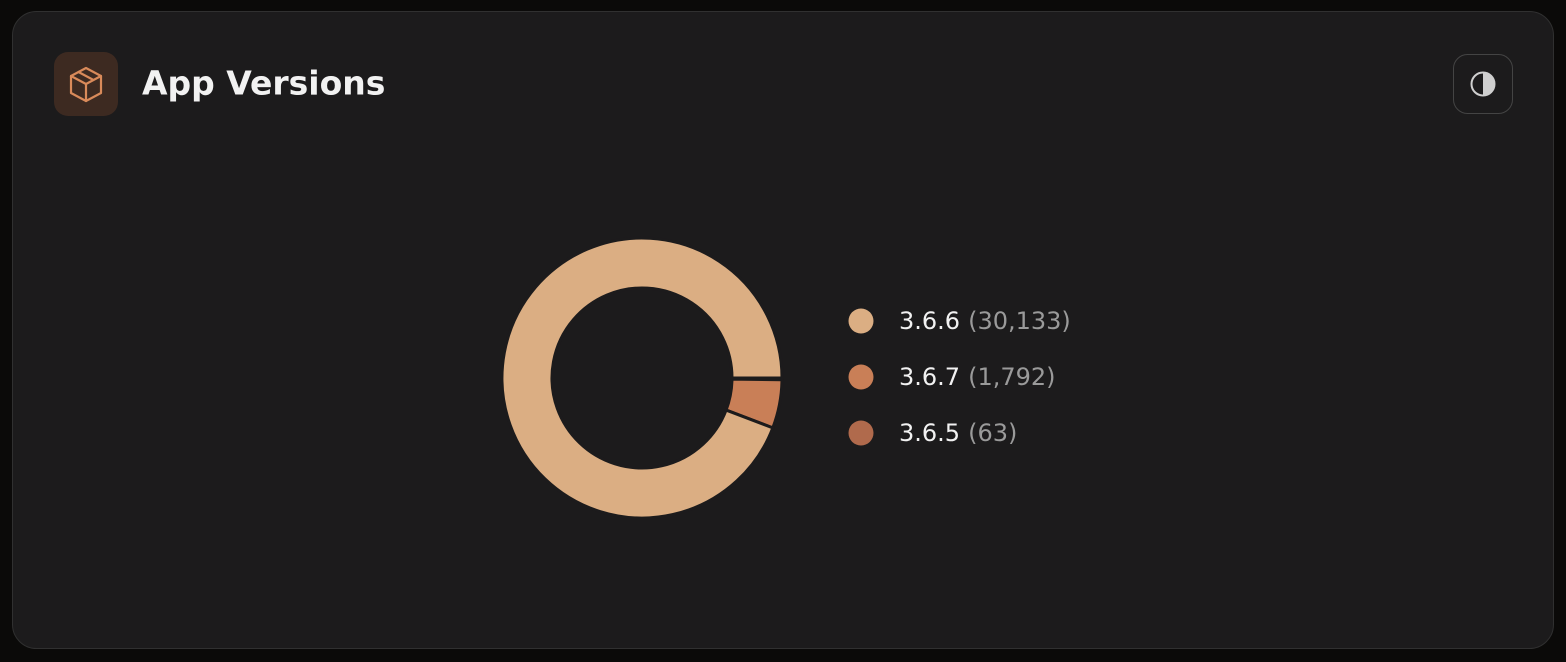 This screenshot has height=662, width=1566. I want to click on legend-value: (30,133), so click(1019, 321).